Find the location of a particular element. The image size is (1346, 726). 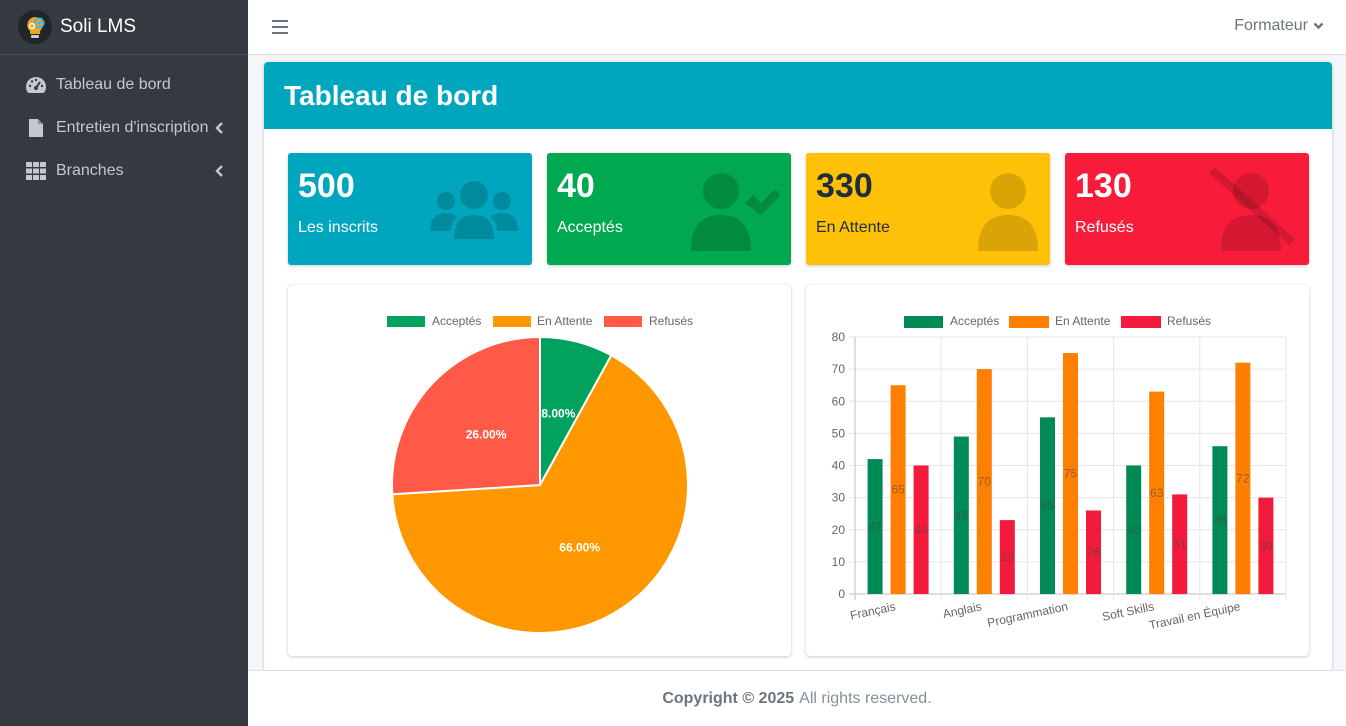

bar-value-label: 65 is located at coordinates (898, 490).